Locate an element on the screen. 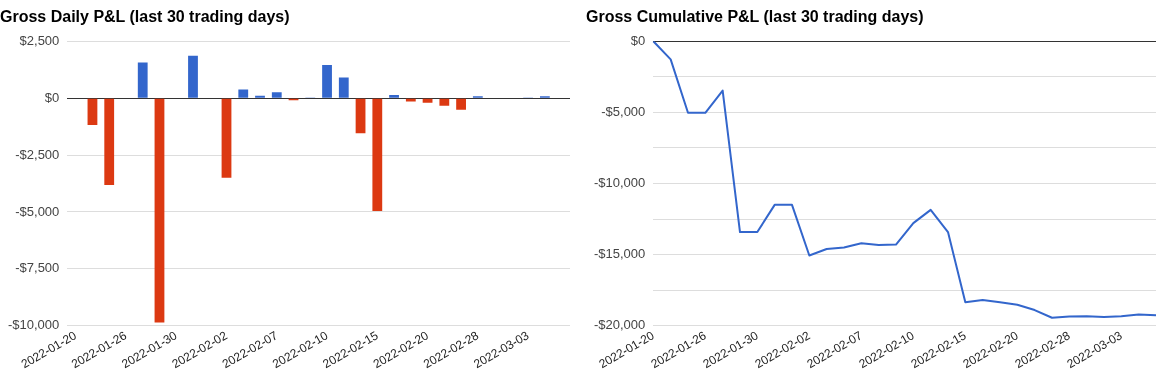  y-tick-label: -$2,500 is located at coordinates (37, 154).